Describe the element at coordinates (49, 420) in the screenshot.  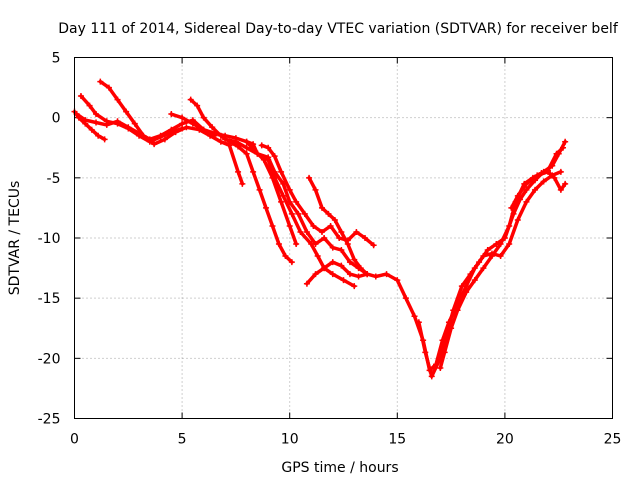
I see `y-tick-label: -25` at that location.